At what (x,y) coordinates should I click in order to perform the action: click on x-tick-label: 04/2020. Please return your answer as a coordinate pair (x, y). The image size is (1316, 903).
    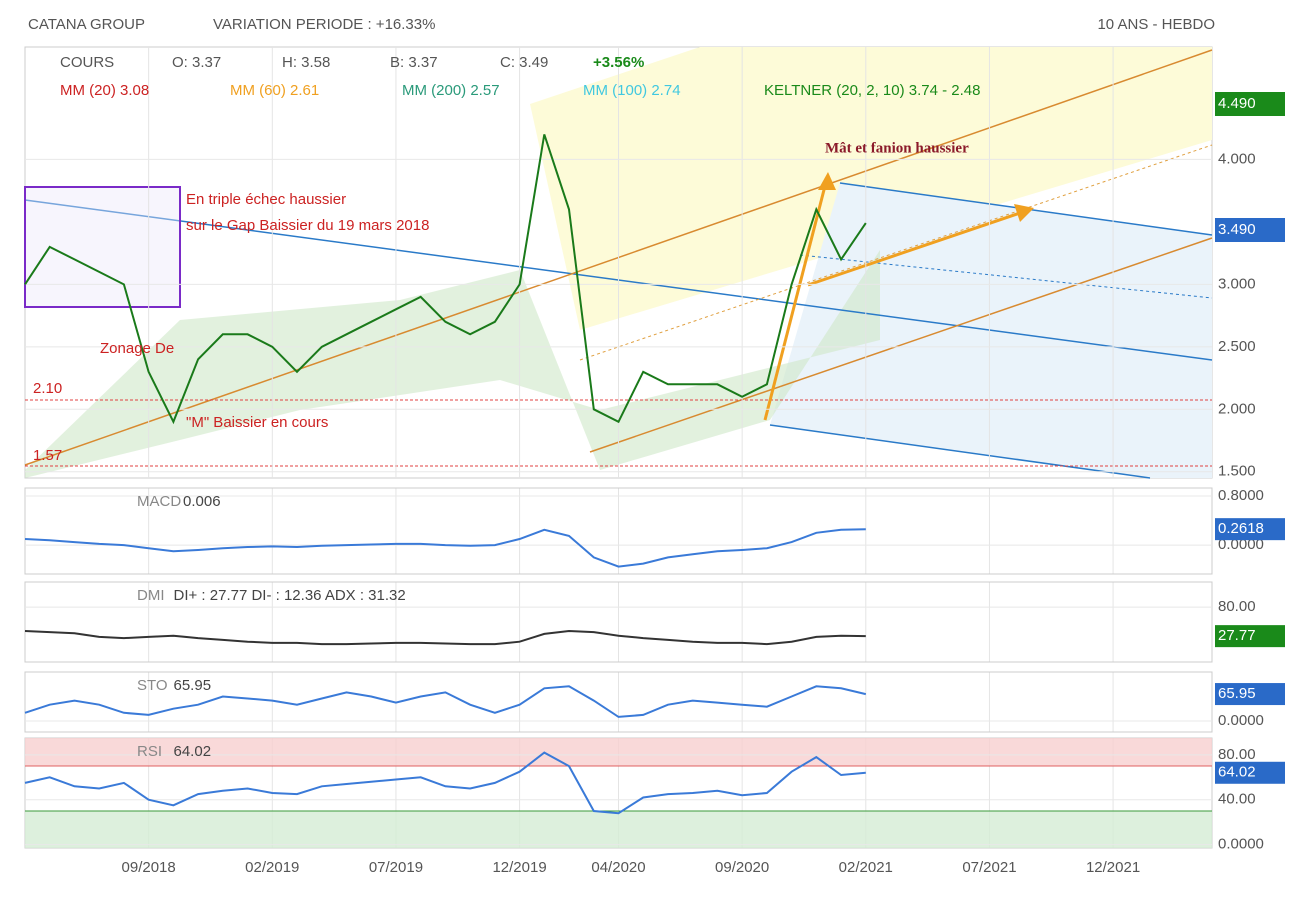
    Looking at the image, I should click on (618, 867).